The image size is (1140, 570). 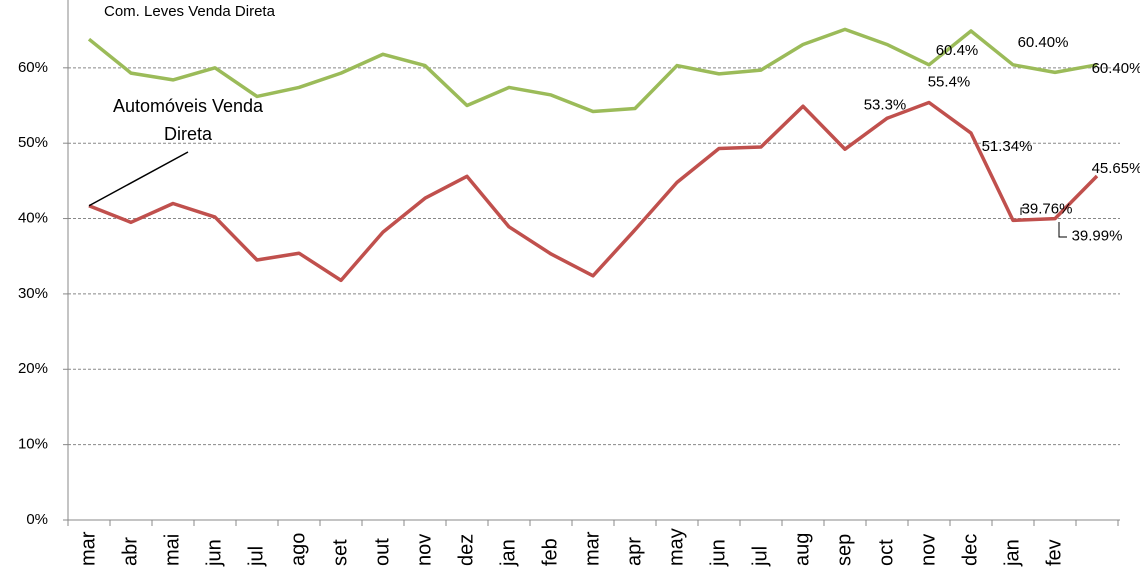 What do you see at coordinates (592, 70) in the screenshot?
I see `series-line` at bounding box center [592, 70].